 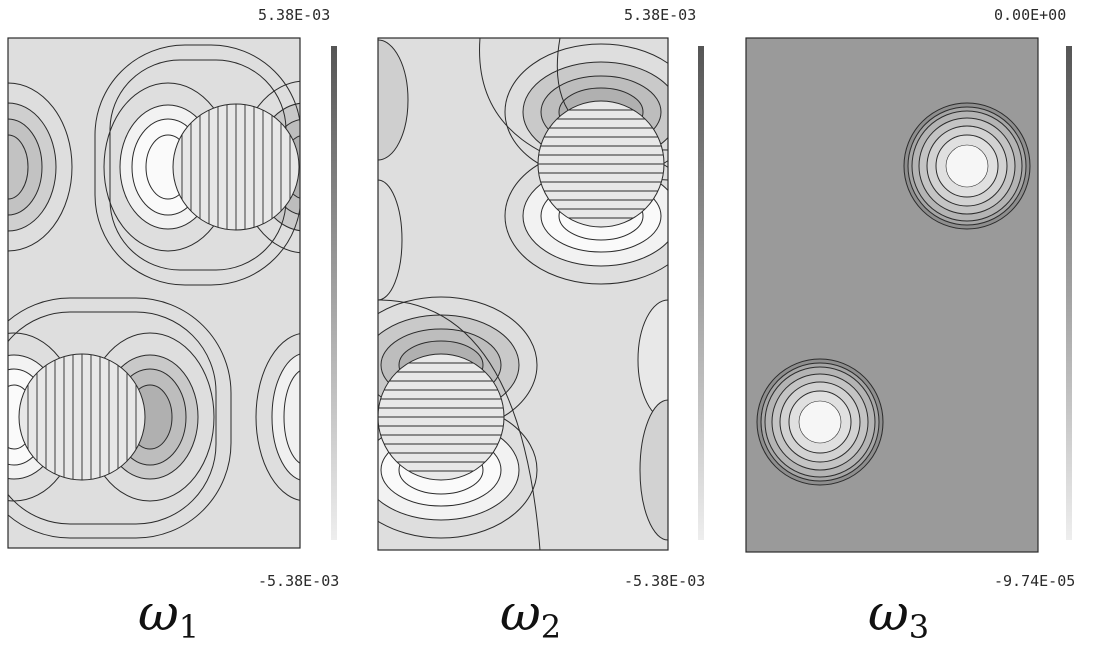 I want to click on mode-index: 1, so click(x=189, y=627).